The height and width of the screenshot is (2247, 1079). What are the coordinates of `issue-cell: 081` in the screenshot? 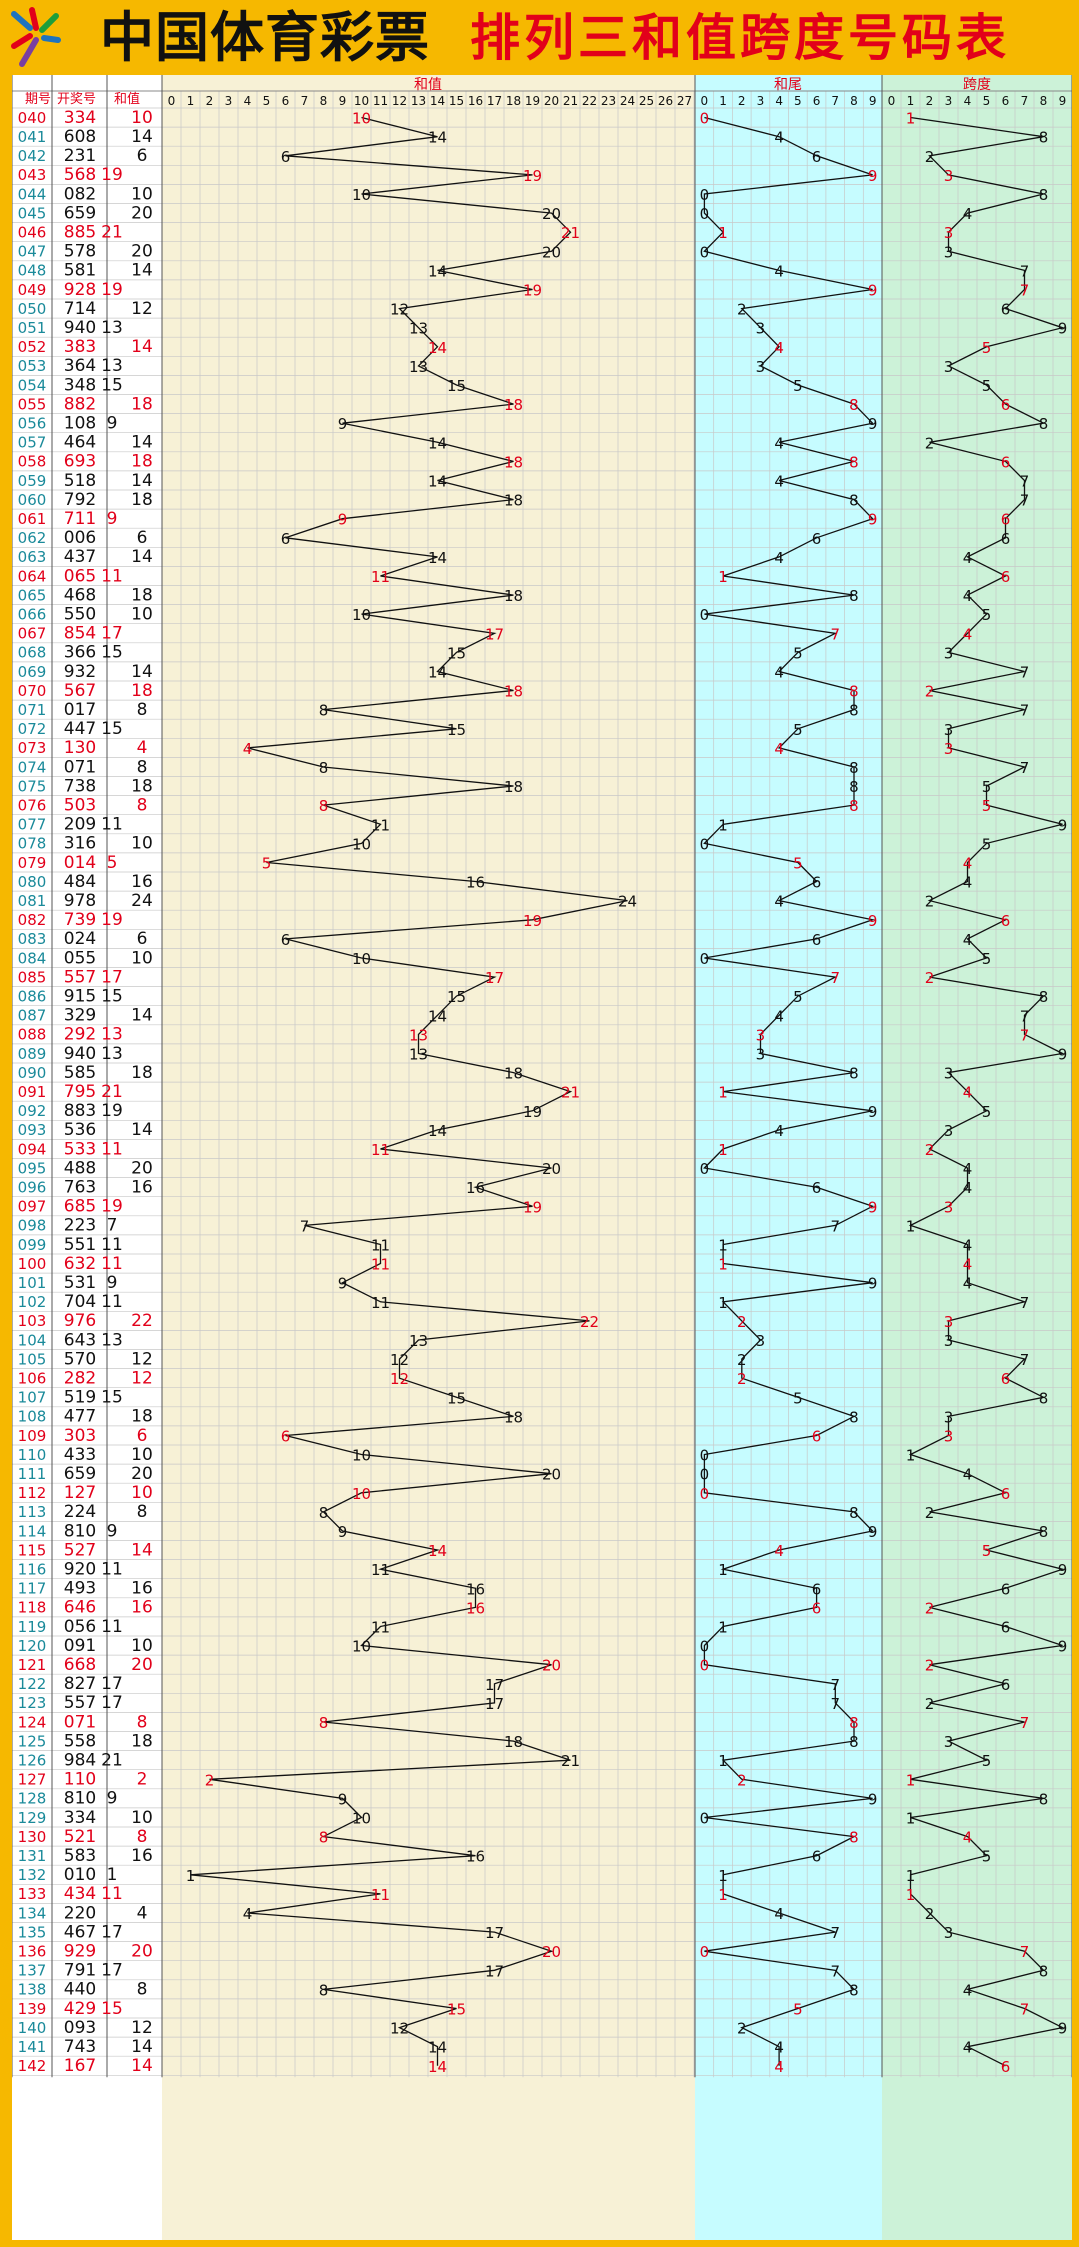 It's located at (32, 901).